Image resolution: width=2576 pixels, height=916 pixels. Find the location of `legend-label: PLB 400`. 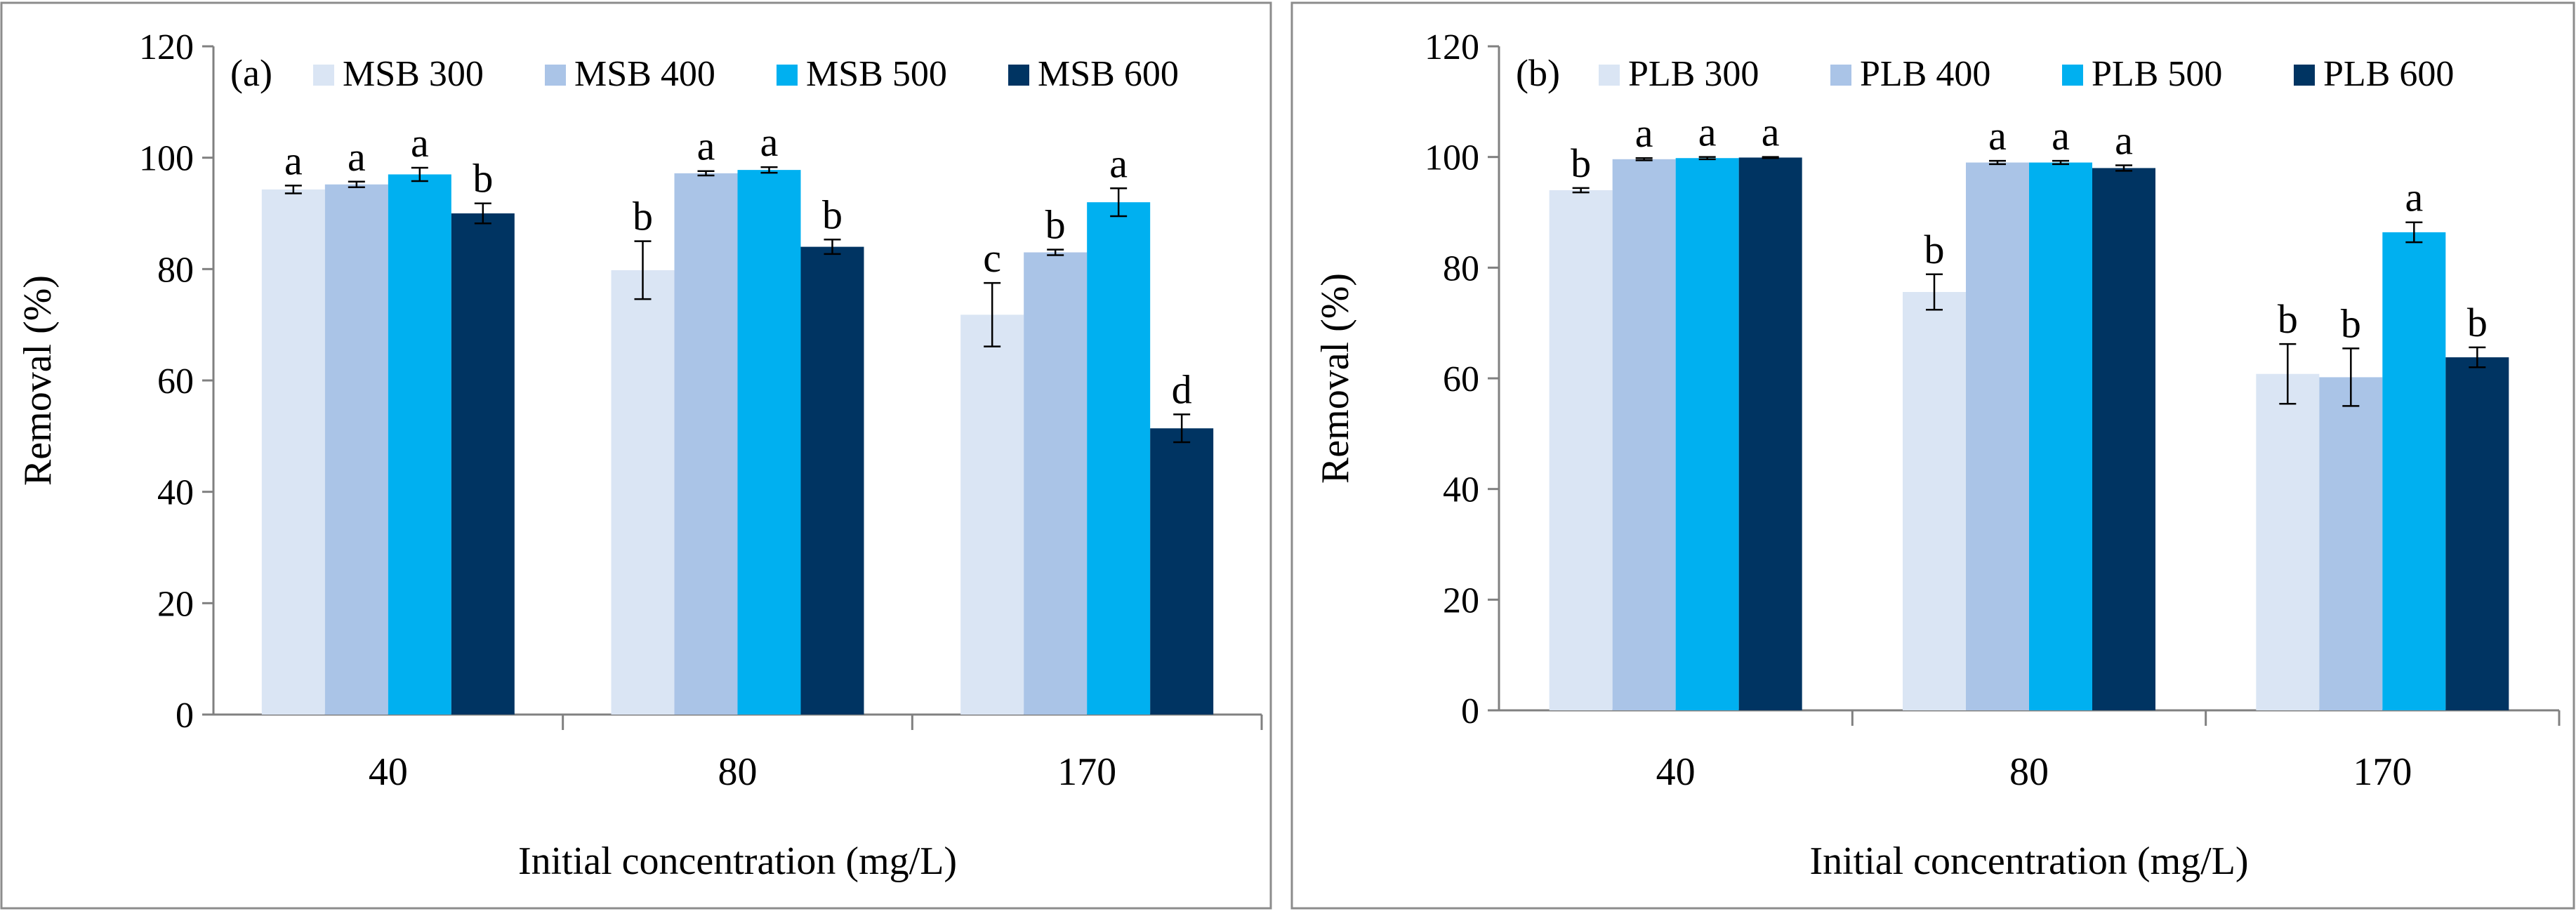

legend-label: PLB 400 is located at coordinates (1925, 74).